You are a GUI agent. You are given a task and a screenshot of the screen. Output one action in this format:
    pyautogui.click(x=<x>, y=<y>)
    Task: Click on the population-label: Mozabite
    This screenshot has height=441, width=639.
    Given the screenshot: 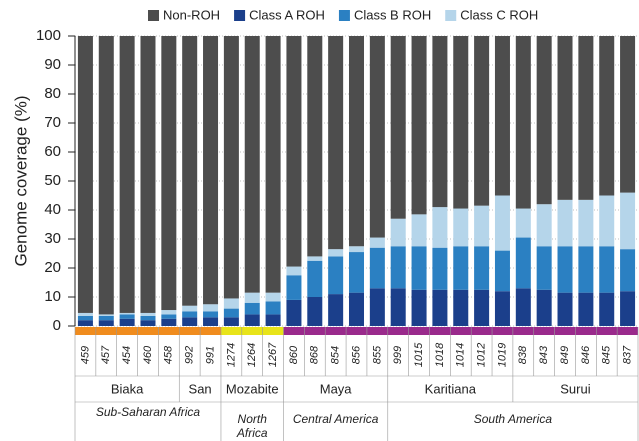 What is the action you would take?
    pyautogui.click(x=252, y=388)
    